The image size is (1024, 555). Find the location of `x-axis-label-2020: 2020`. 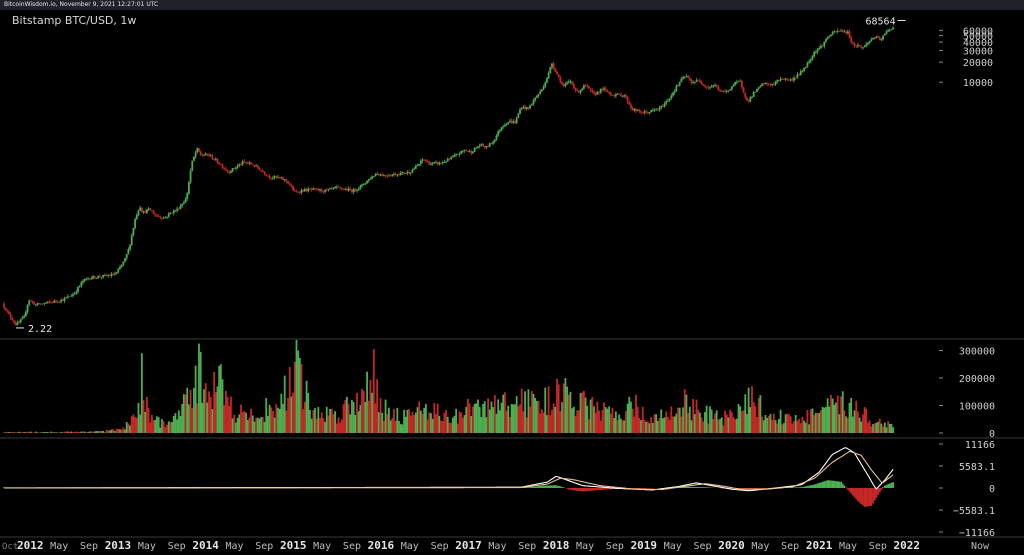

x-axis-label-2020: 2020 is located at coordinates (731, 545).